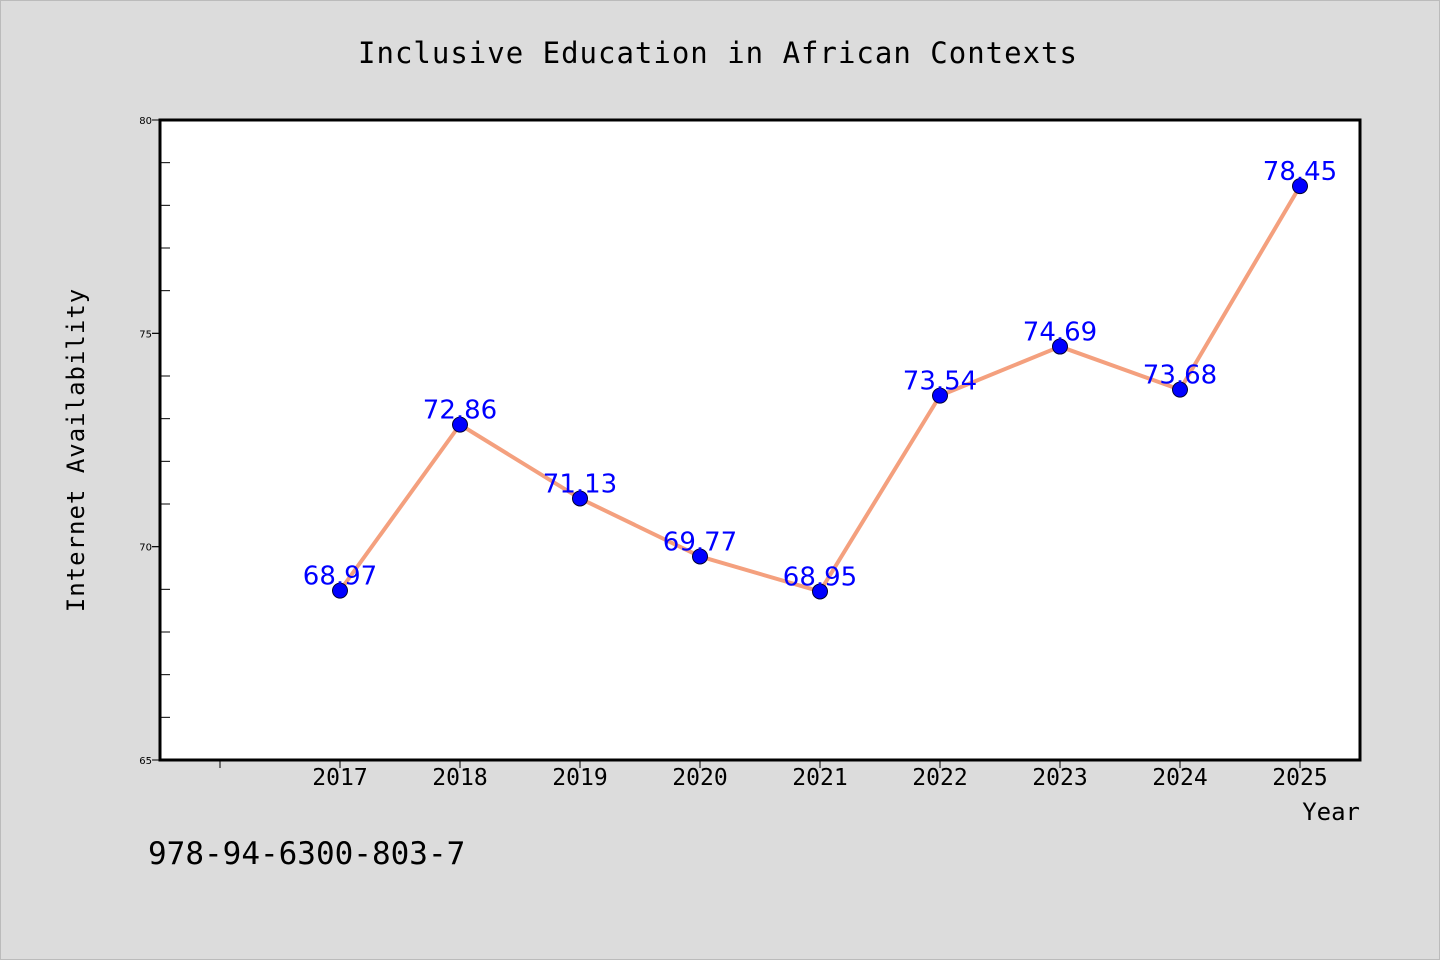 The image size is (1440, 960). I want to click on chart-title: Inclusive Education in African Contexts, so click(718, 53).